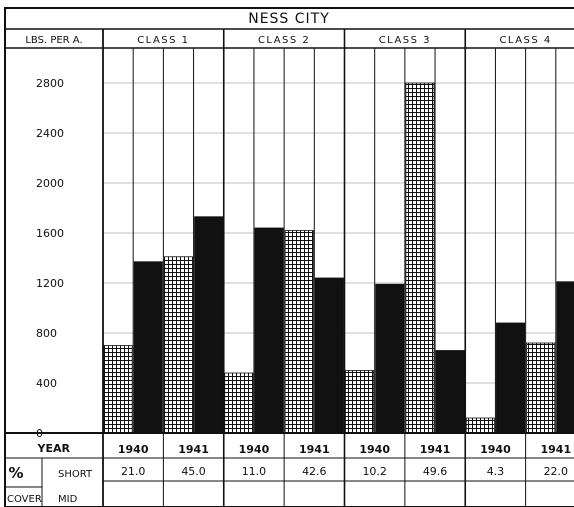 This screenshot has height=507, width=574. What do you see at coordinates (50, 283) in the screenshot?
I see `y-tick-label: 1200` at bounding box center [50, 283].